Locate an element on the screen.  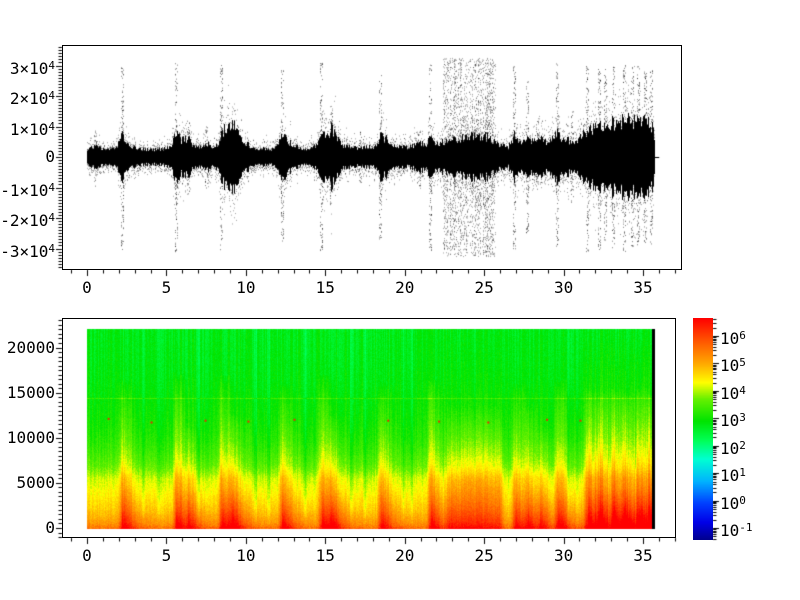
colorbar-tick-label: 10⁰ is located at coordinates (733, 503).